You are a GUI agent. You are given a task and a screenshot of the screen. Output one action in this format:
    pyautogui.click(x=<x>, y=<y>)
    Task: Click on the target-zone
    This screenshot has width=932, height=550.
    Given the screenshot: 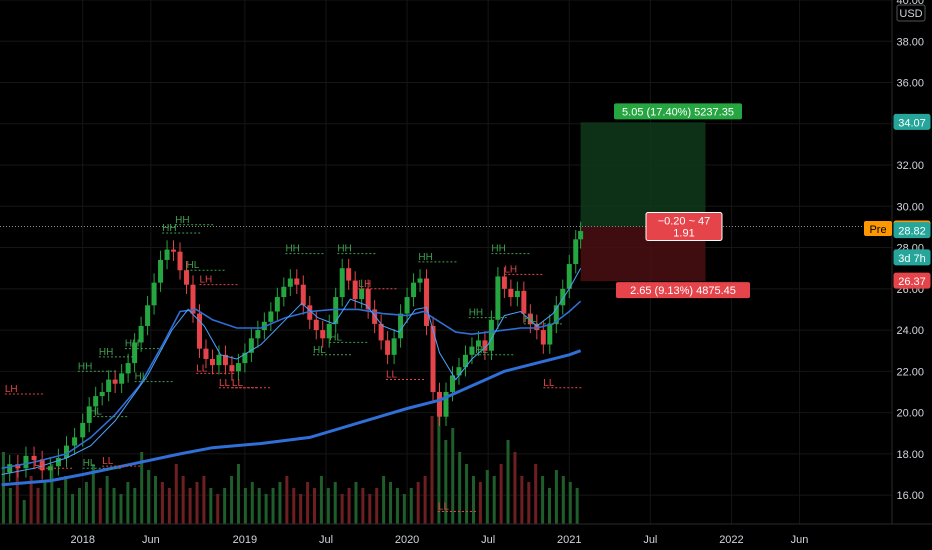 What is the action you would take?
    pyautogui.click(x=643, y=174)
    